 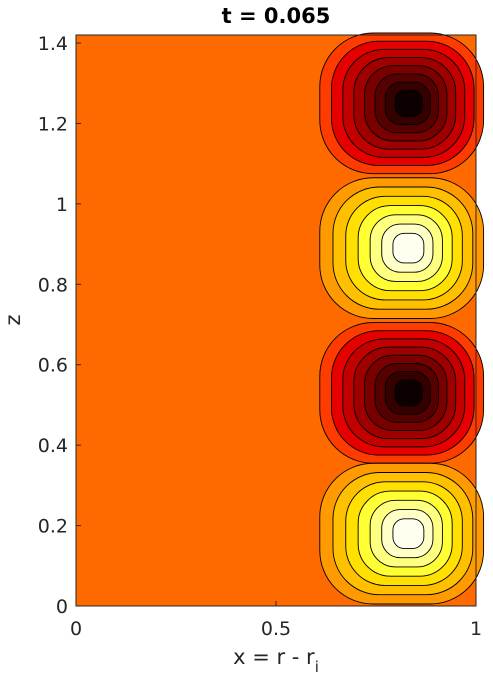 I want to click on y-tick-label: 0.2, so click(x=53, y=527).